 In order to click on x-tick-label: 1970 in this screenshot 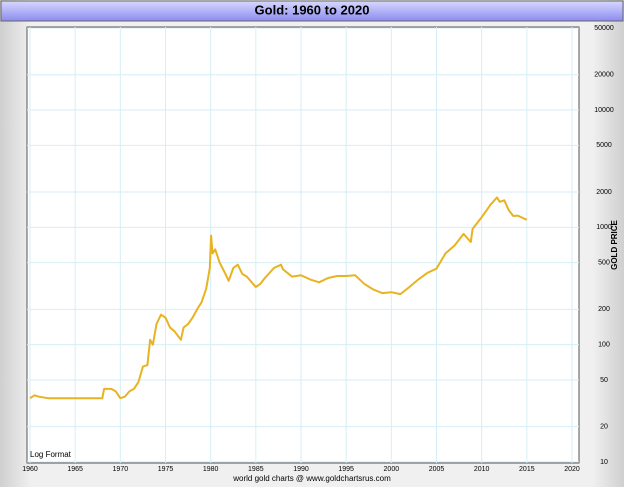, I will do `click(121, 469)`.